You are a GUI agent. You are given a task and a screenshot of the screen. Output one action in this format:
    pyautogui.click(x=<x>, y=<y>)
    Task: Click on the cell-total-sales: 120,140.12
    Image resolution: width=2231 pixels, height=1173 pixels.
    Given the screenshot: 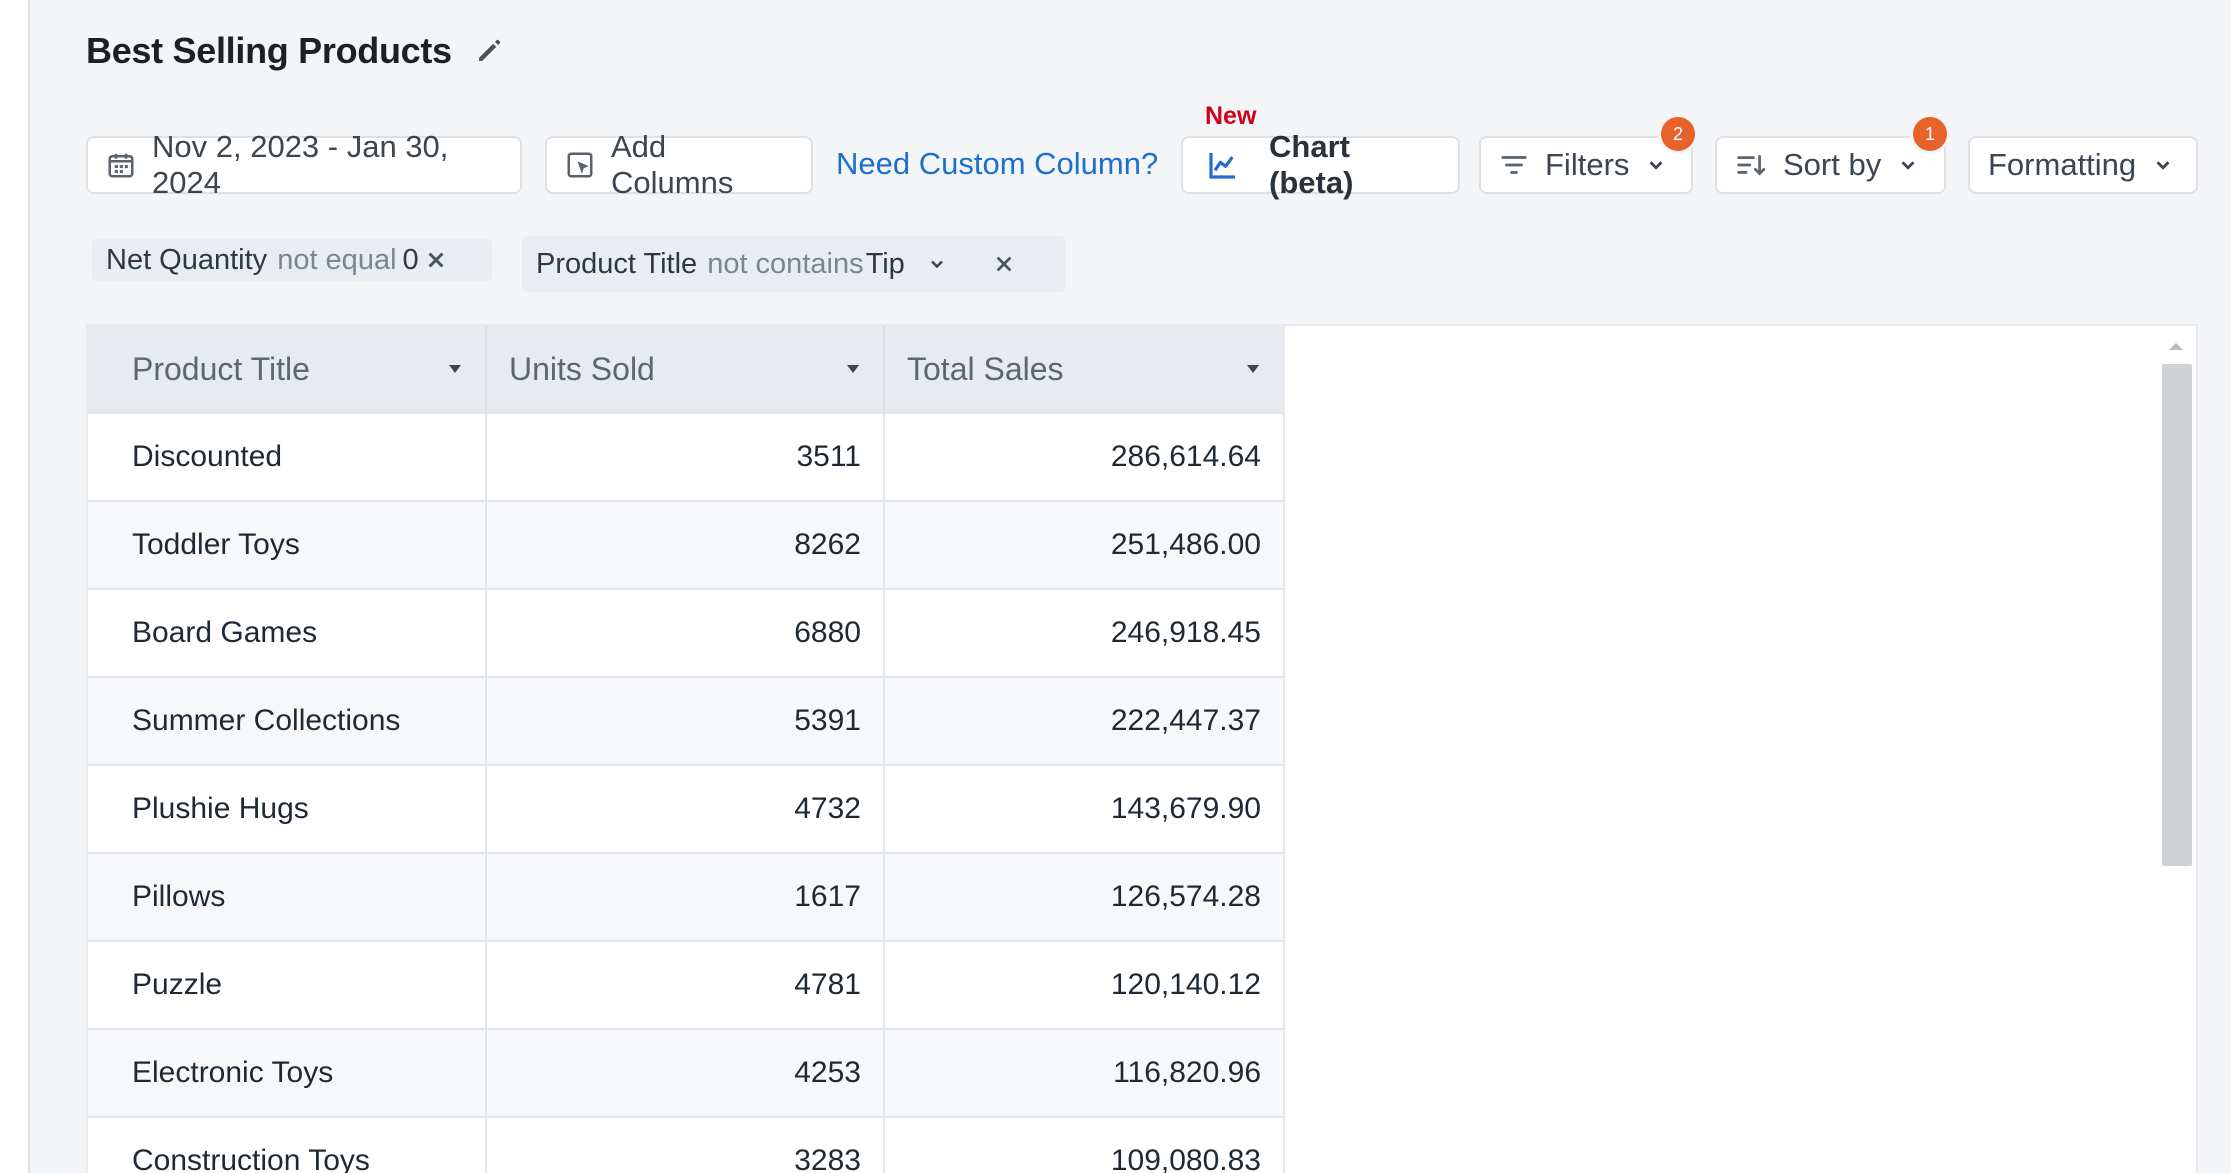 What is the action you would take?
    pyautogui.click(x=1084, y=984)
    